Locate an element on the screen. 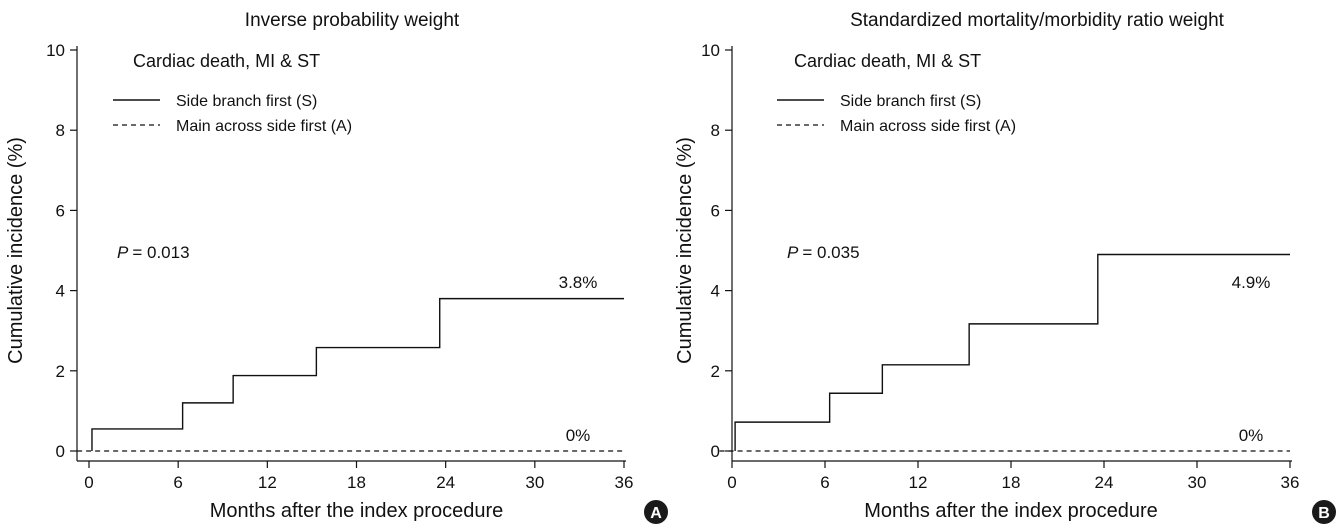 This screenshot has height=525, width=1338. panel-badge-label: A is located at coordinates (656, 513).